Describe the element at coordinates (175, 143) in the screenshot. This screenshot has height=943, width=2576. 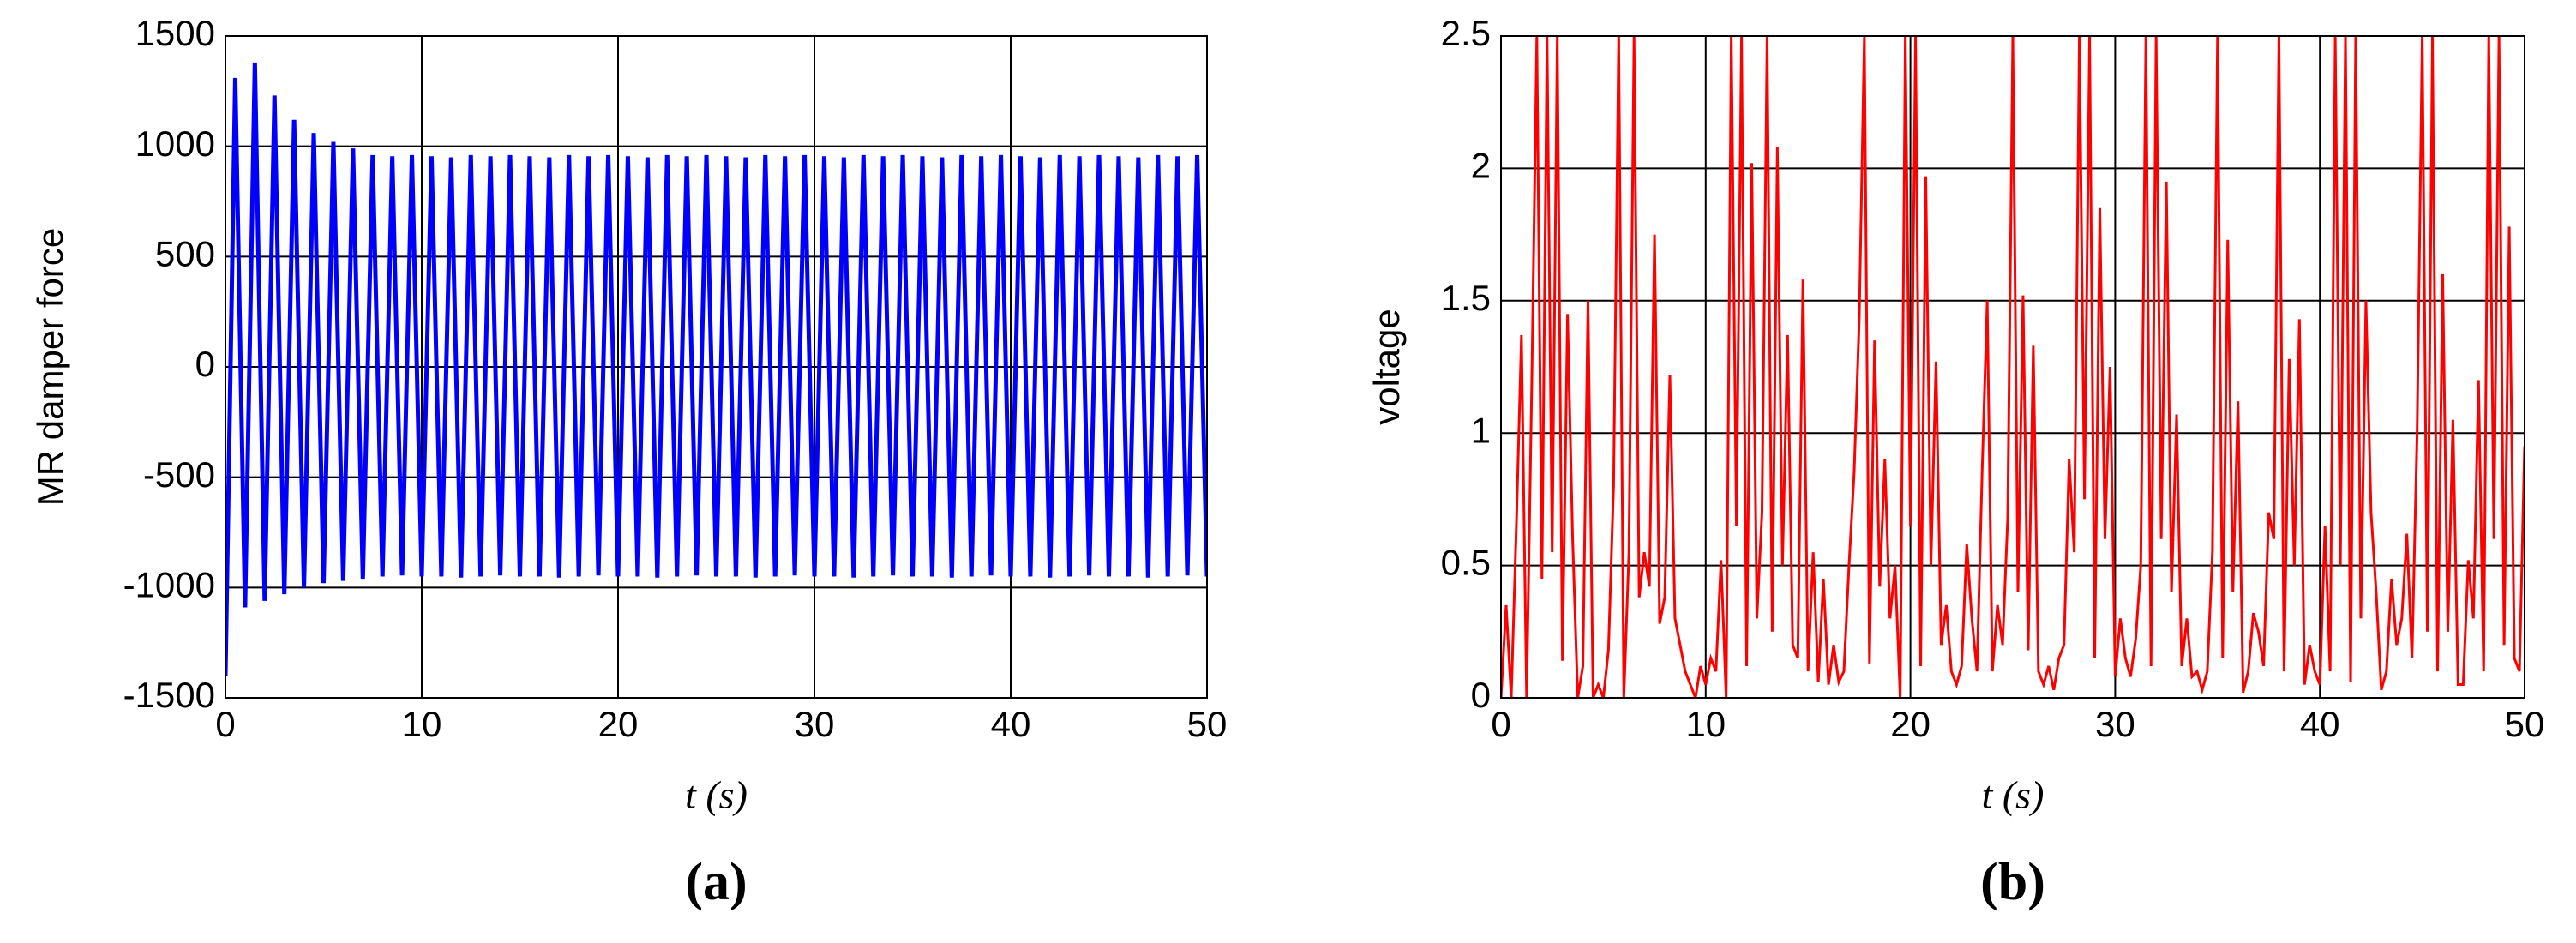
I see `y-tick-label: 1000` at that location.